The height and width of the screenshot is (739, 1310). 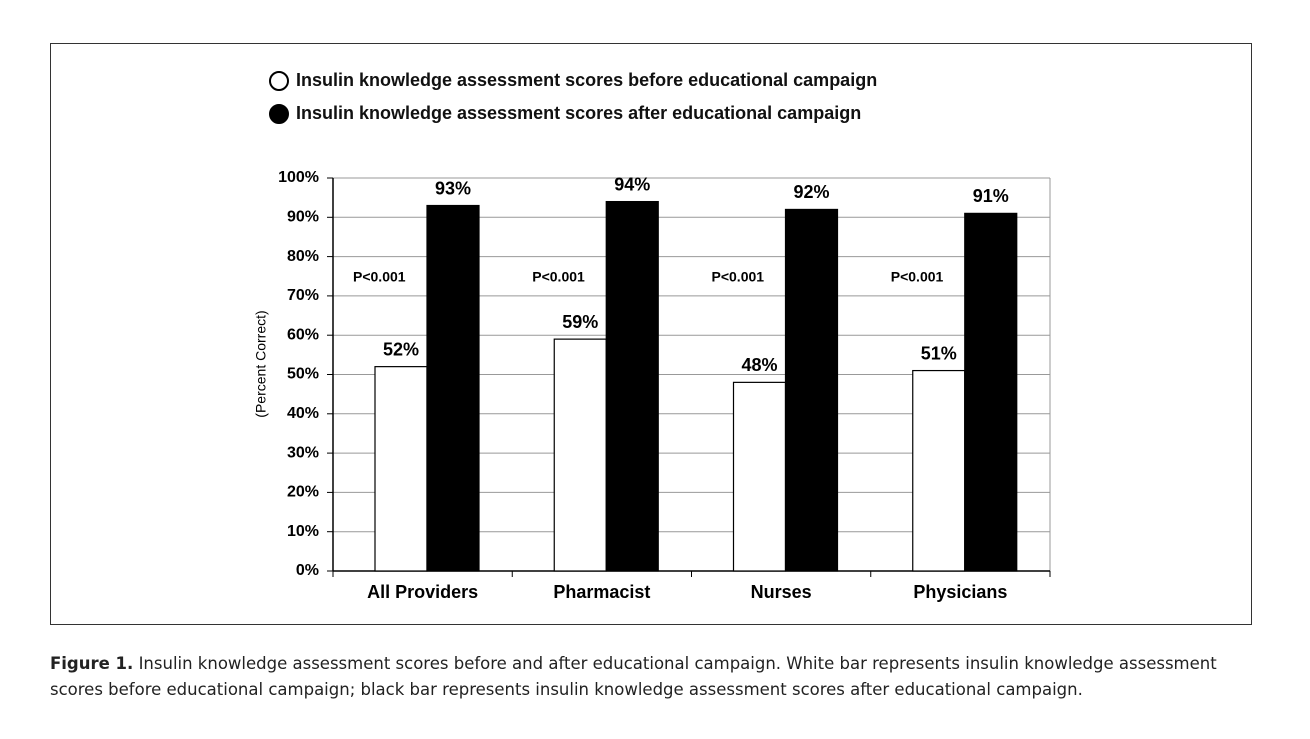 What do you see at coordinates (303, 217) in the screenshot?
I see `y-tick-label: 90%` at bounding box center [303, 217].